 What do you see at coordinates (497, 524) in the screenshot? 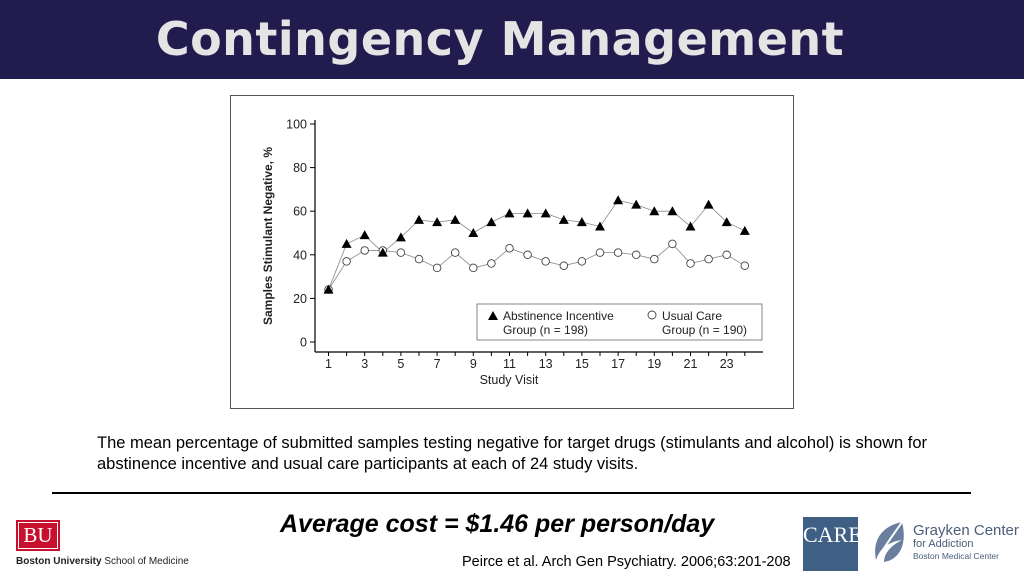
I see `cost-statement: Average cost = $1.46 per person/day` at bounding box center [497, 524].